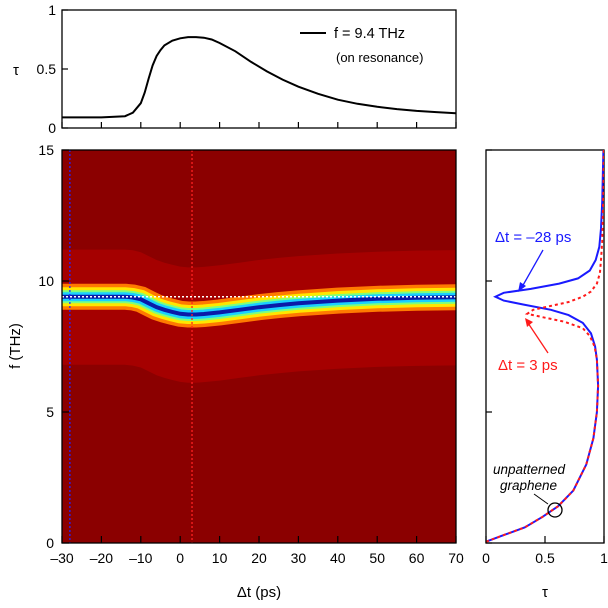 The height and width of the screenshot is (608, 608). What do you see at coordinates (541, 499) in the screenshot?
I see `graphene-annotation-pointer` at bounding box center [541, 499].